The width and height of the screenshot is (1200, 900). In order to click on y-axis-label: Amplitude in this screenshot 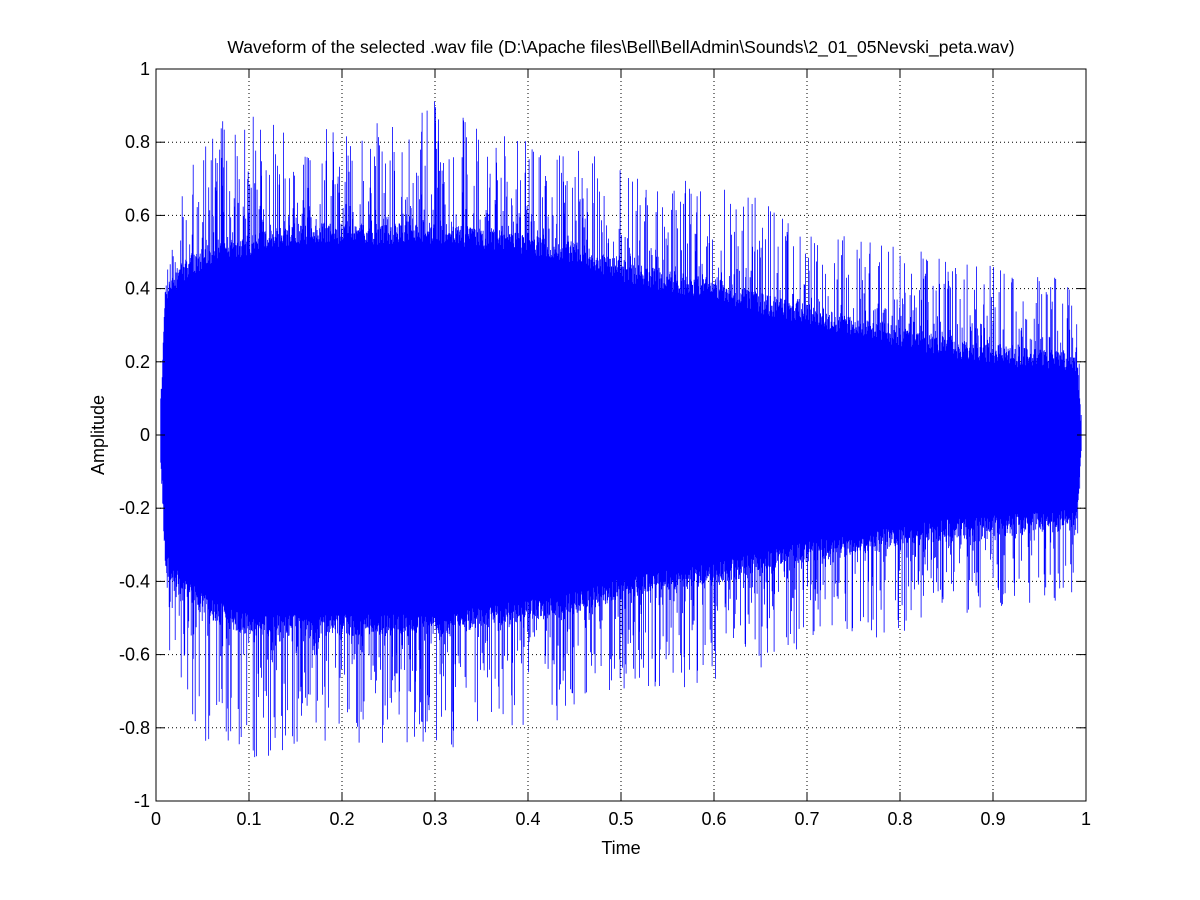, I will do `click(98, 435)`.